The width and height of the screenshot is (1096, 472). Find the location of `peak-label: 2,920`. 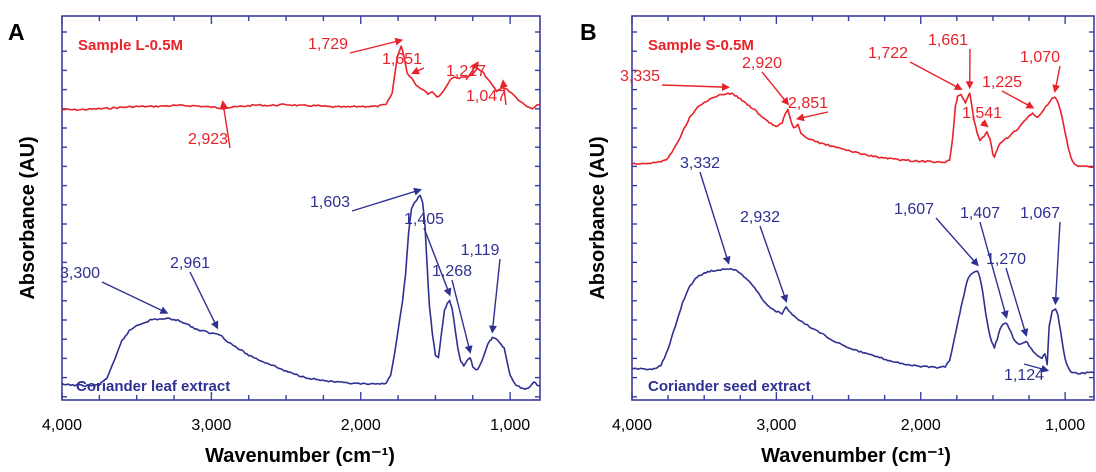

peak-label: 2,920 is located at coordinates (762, 63).